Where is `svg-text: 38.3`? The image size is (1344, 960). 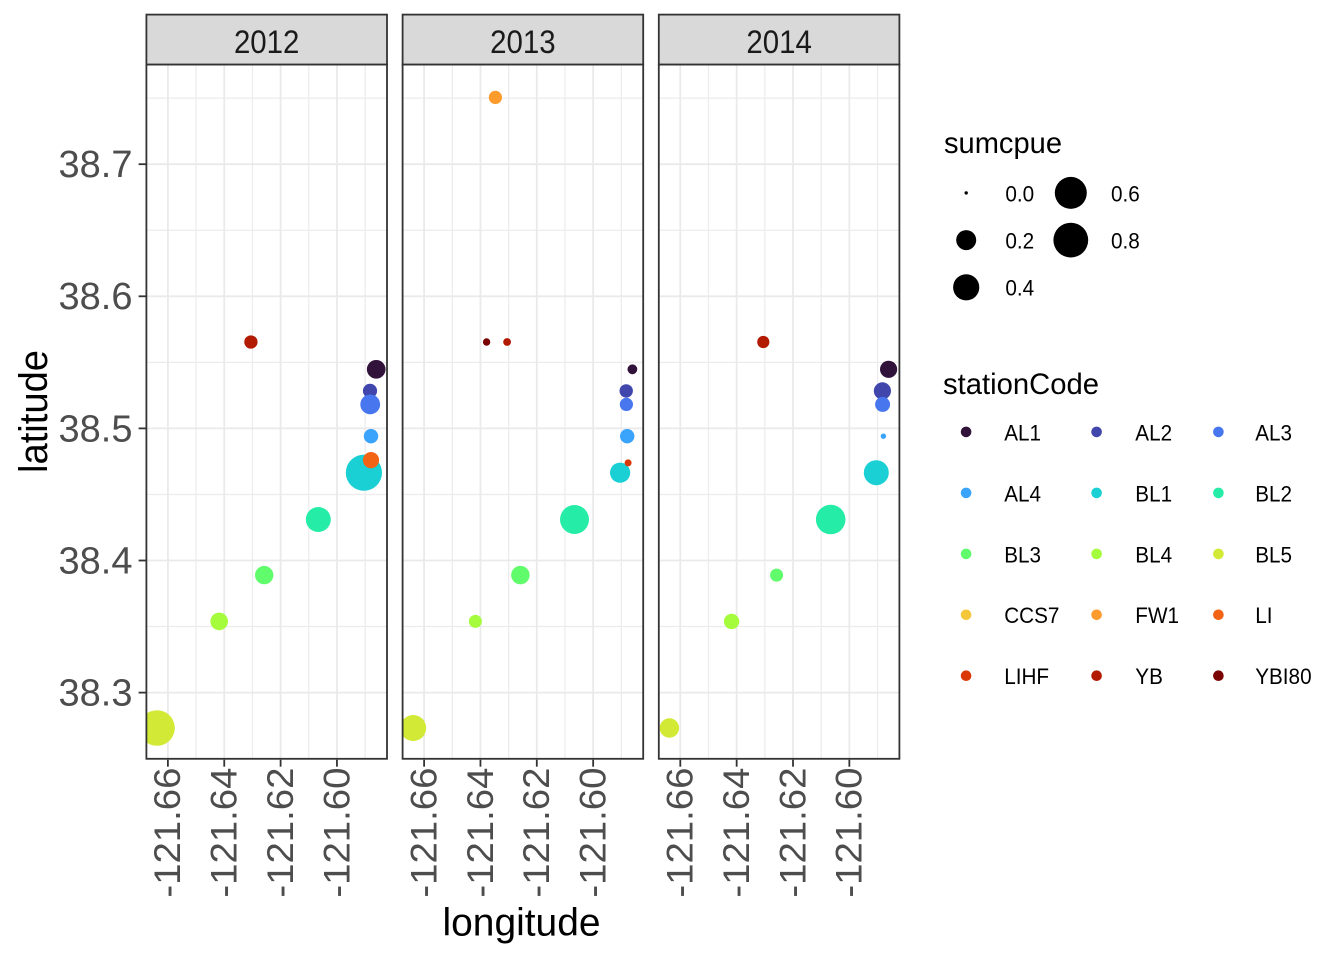 svg-text: 38.3 is located at coordinates (96, 694).